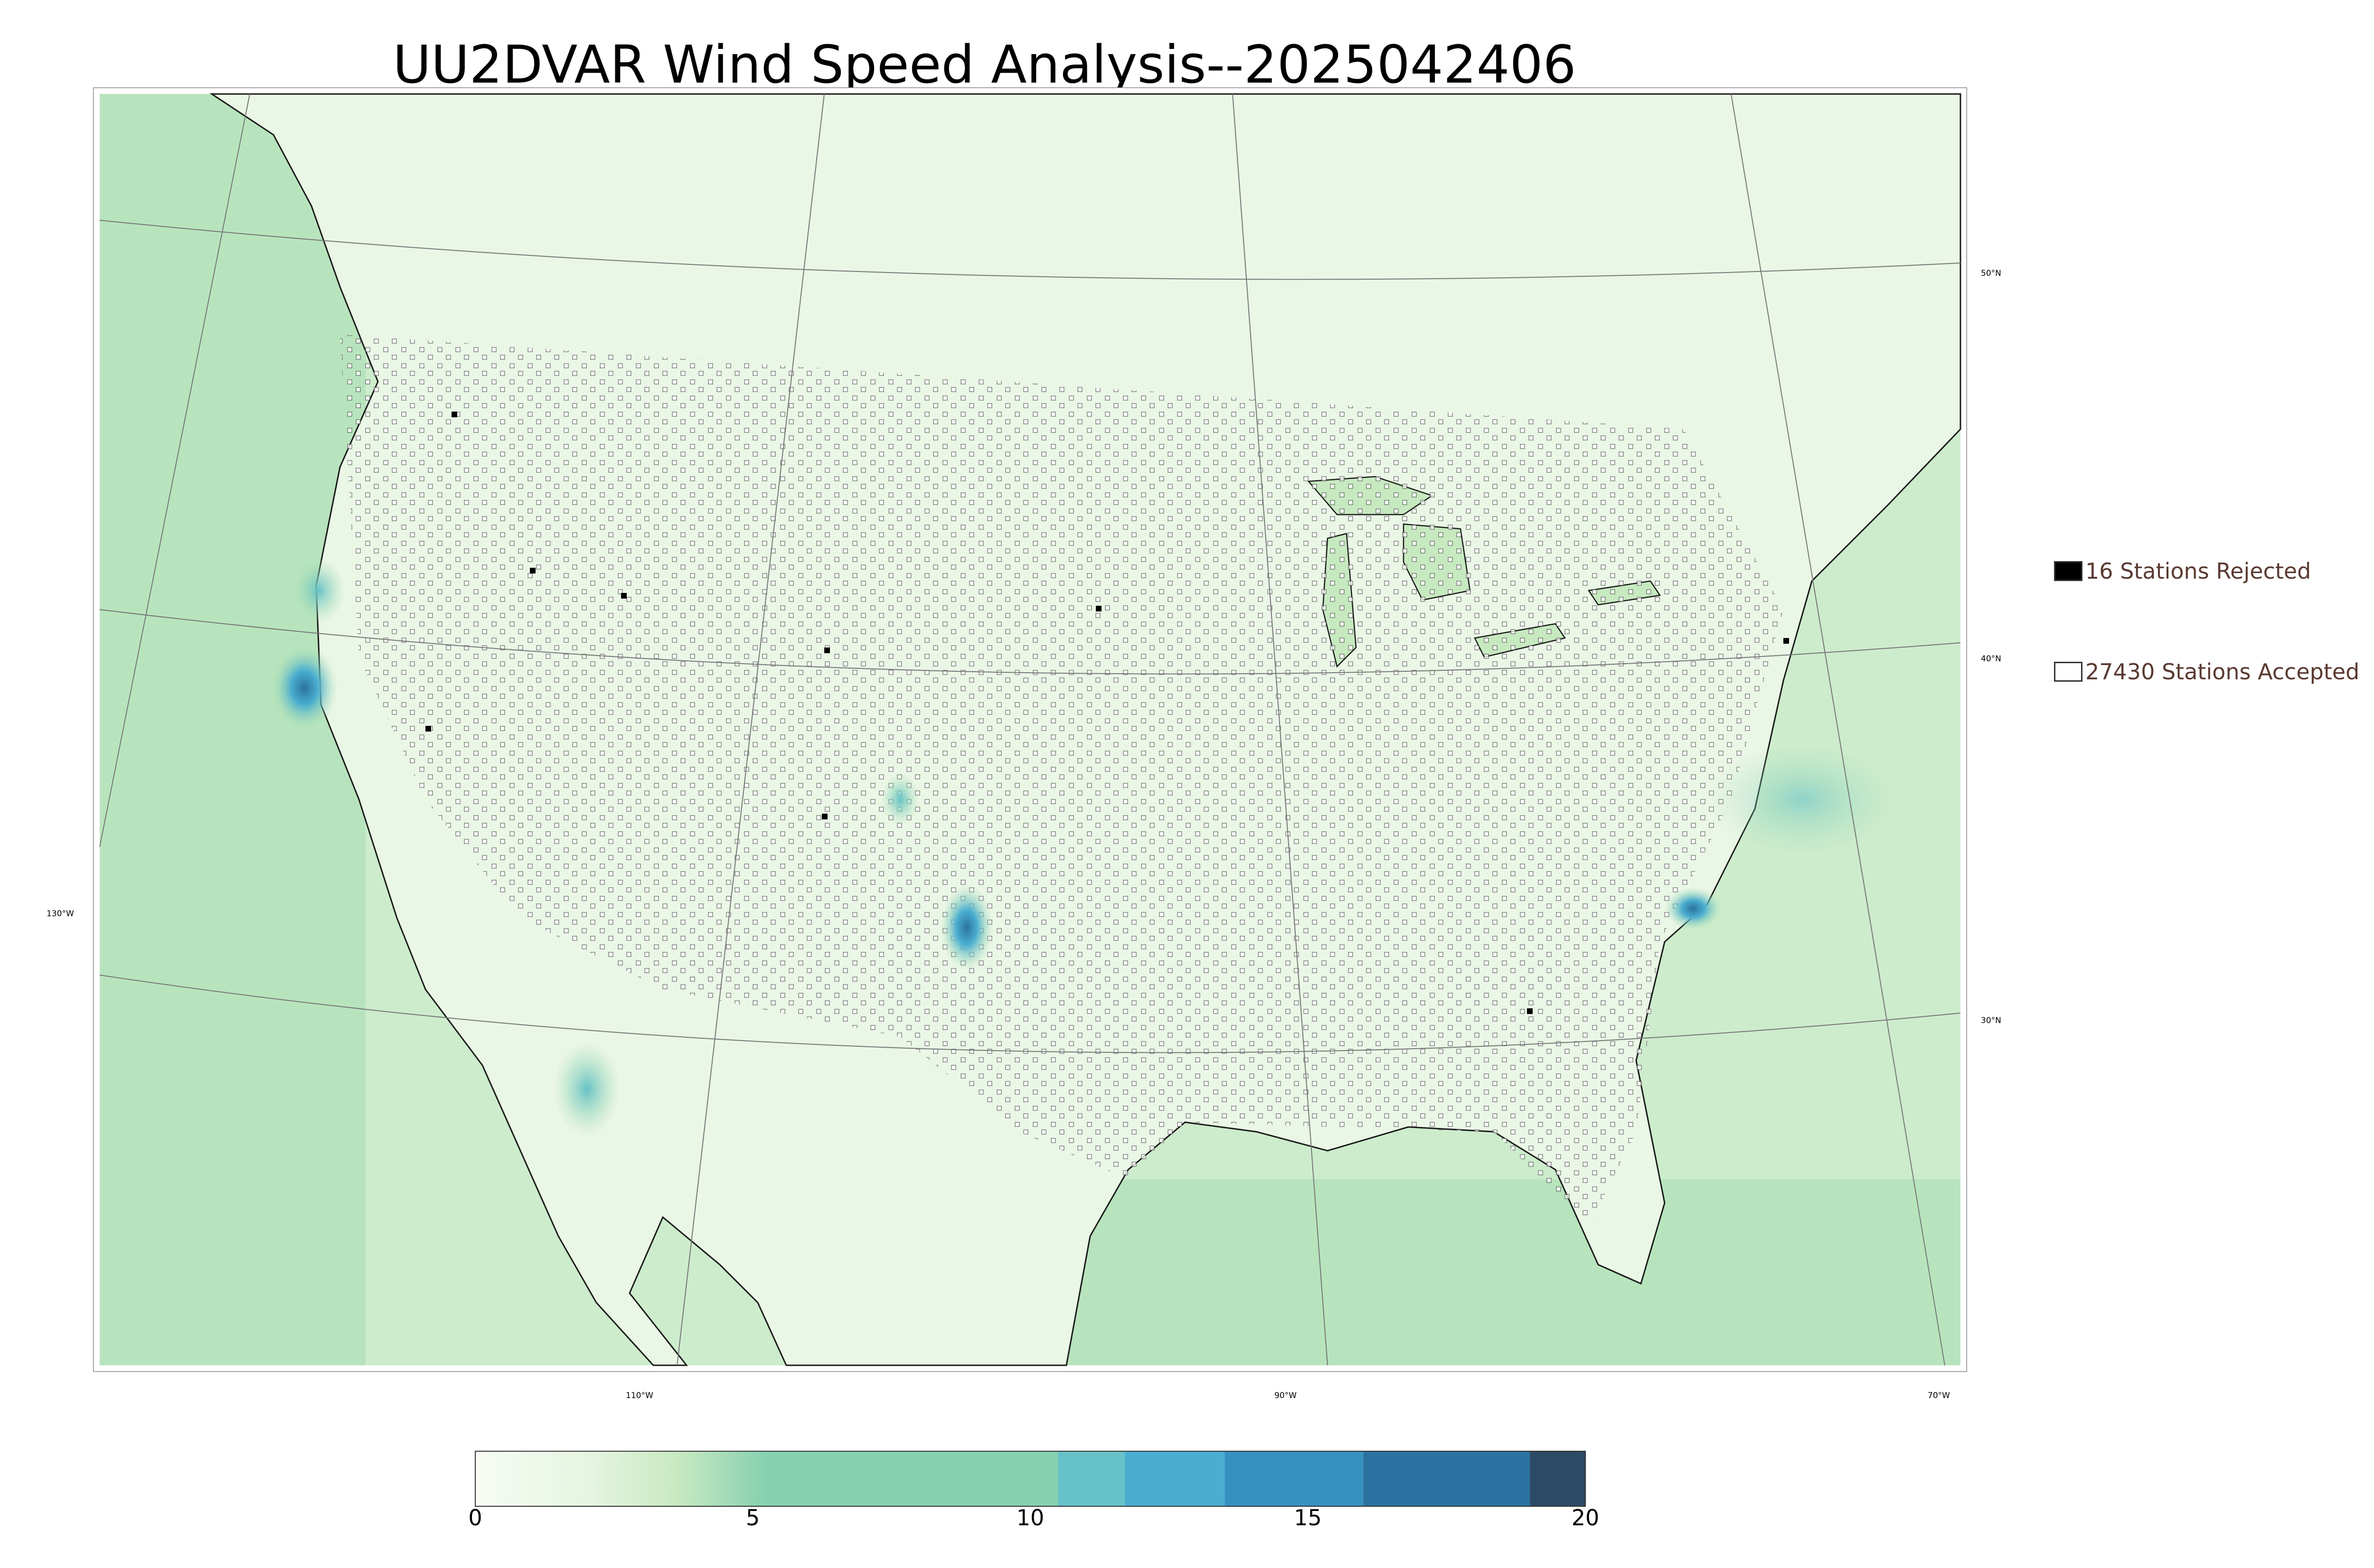  What do you see at coordinates (60, 914) in the screenshot?
I see `lon-label-130: 130°W` at bounding box center [60, 914].